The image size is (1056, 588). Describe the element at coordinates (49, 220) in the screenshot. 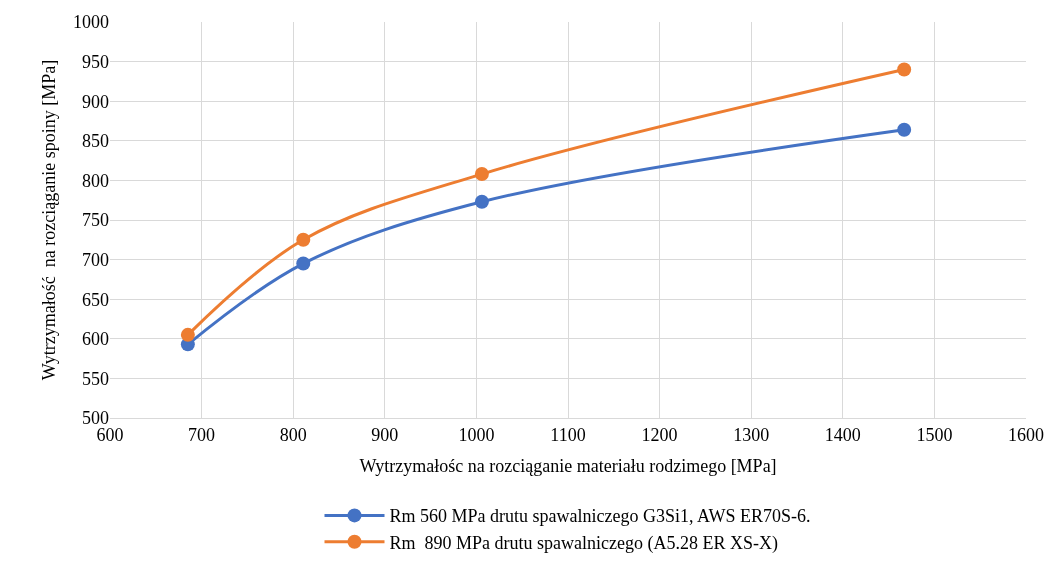

I see `y-axis-title: Wytrzymałość na rozciąganie spoiny [MPa]` at that location.